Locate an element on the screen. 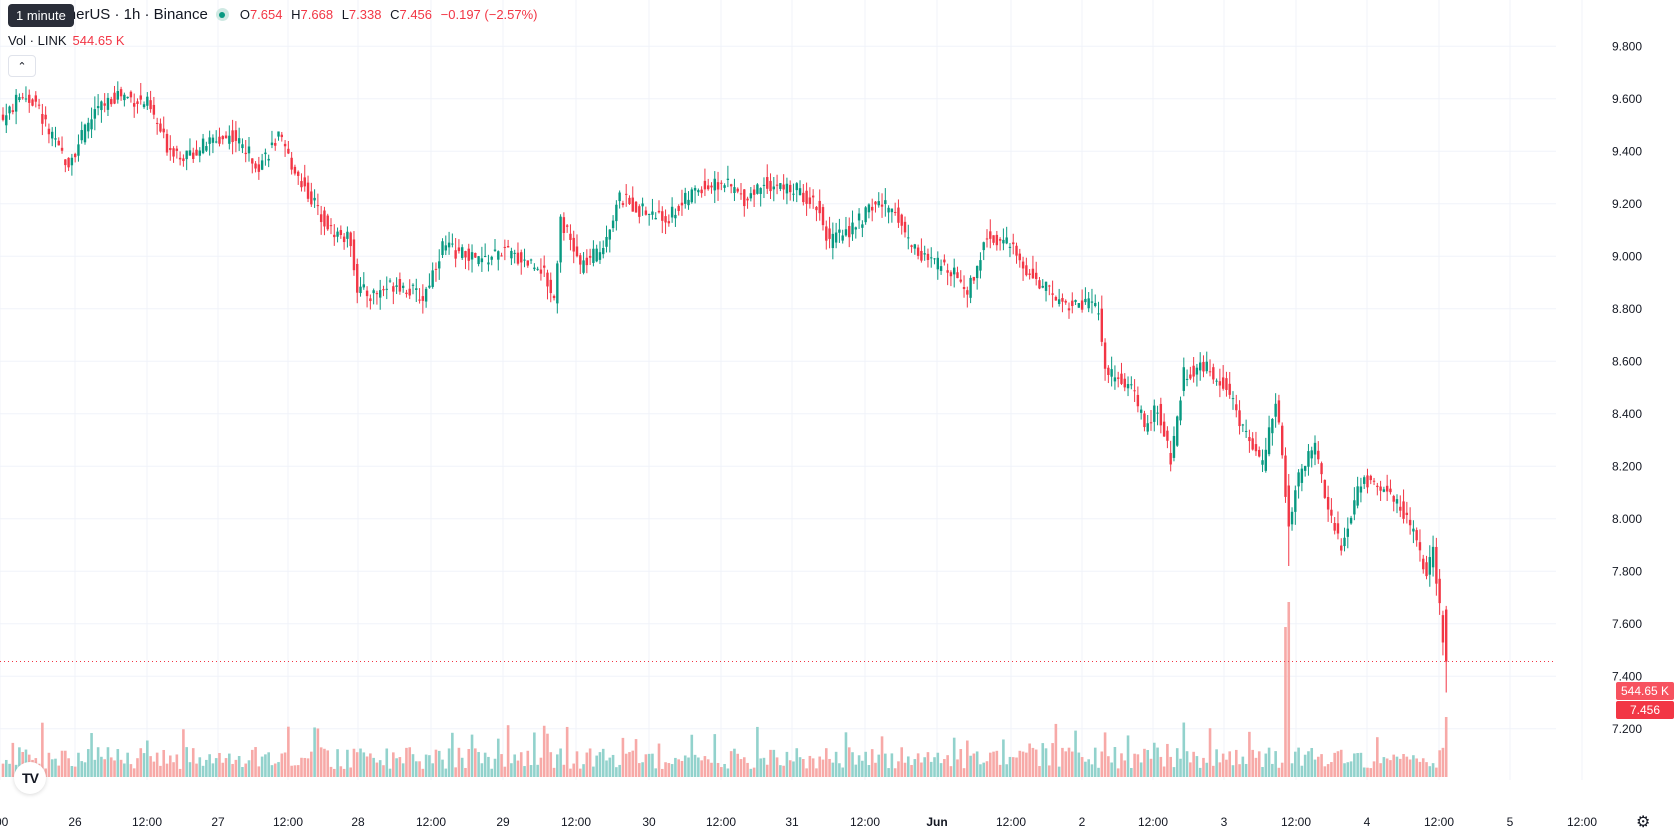 The width and height of the screenshot is (1678, 840). close-value: 7.456 is located at coordinates (416, 14).